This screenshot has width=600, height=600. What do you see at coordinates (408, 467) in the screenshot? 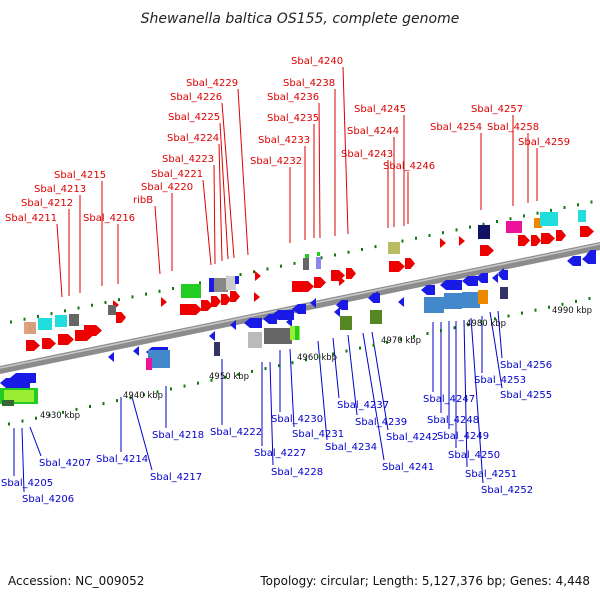
I see `gene-label-sbal-4241: Sbal_4241` at bounding box center [408, 467].